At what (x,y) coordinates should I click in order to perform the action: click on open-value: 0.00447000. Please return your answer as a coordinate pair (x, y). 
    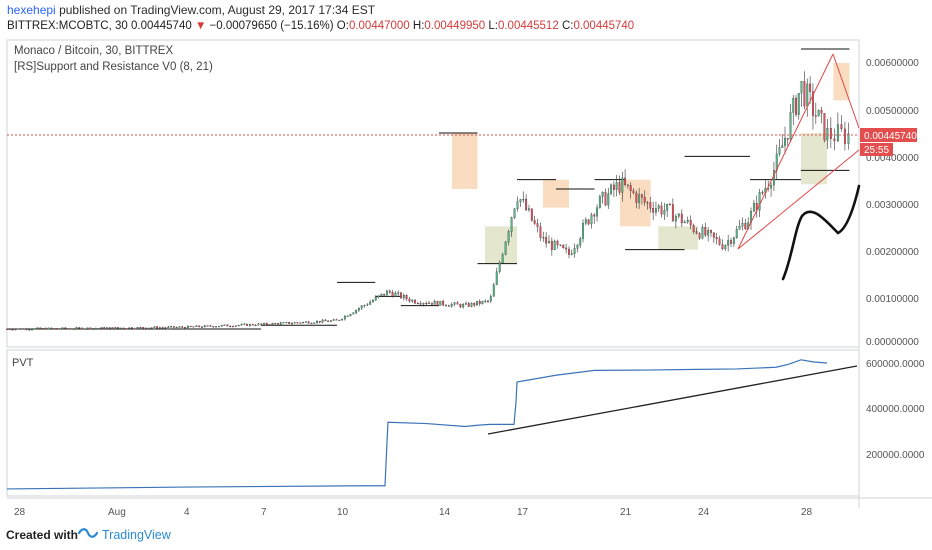
    Looking at the image, I should click on (379, 26).